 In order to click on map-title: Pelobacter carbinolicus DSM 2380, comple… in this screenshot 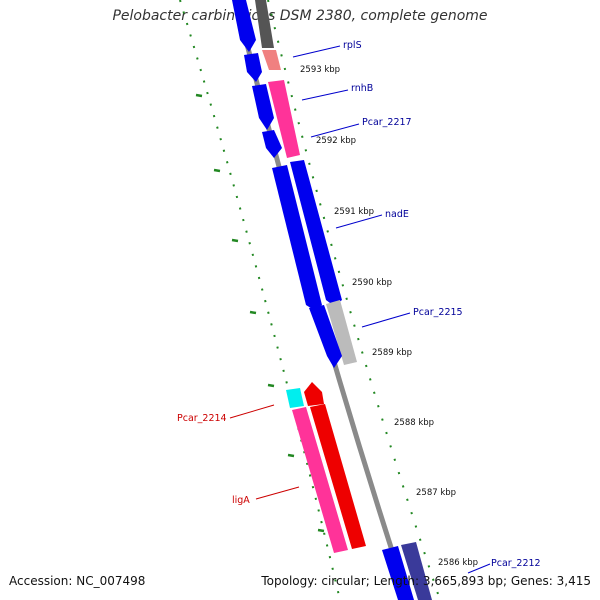, I will do `click(300, 16)`.